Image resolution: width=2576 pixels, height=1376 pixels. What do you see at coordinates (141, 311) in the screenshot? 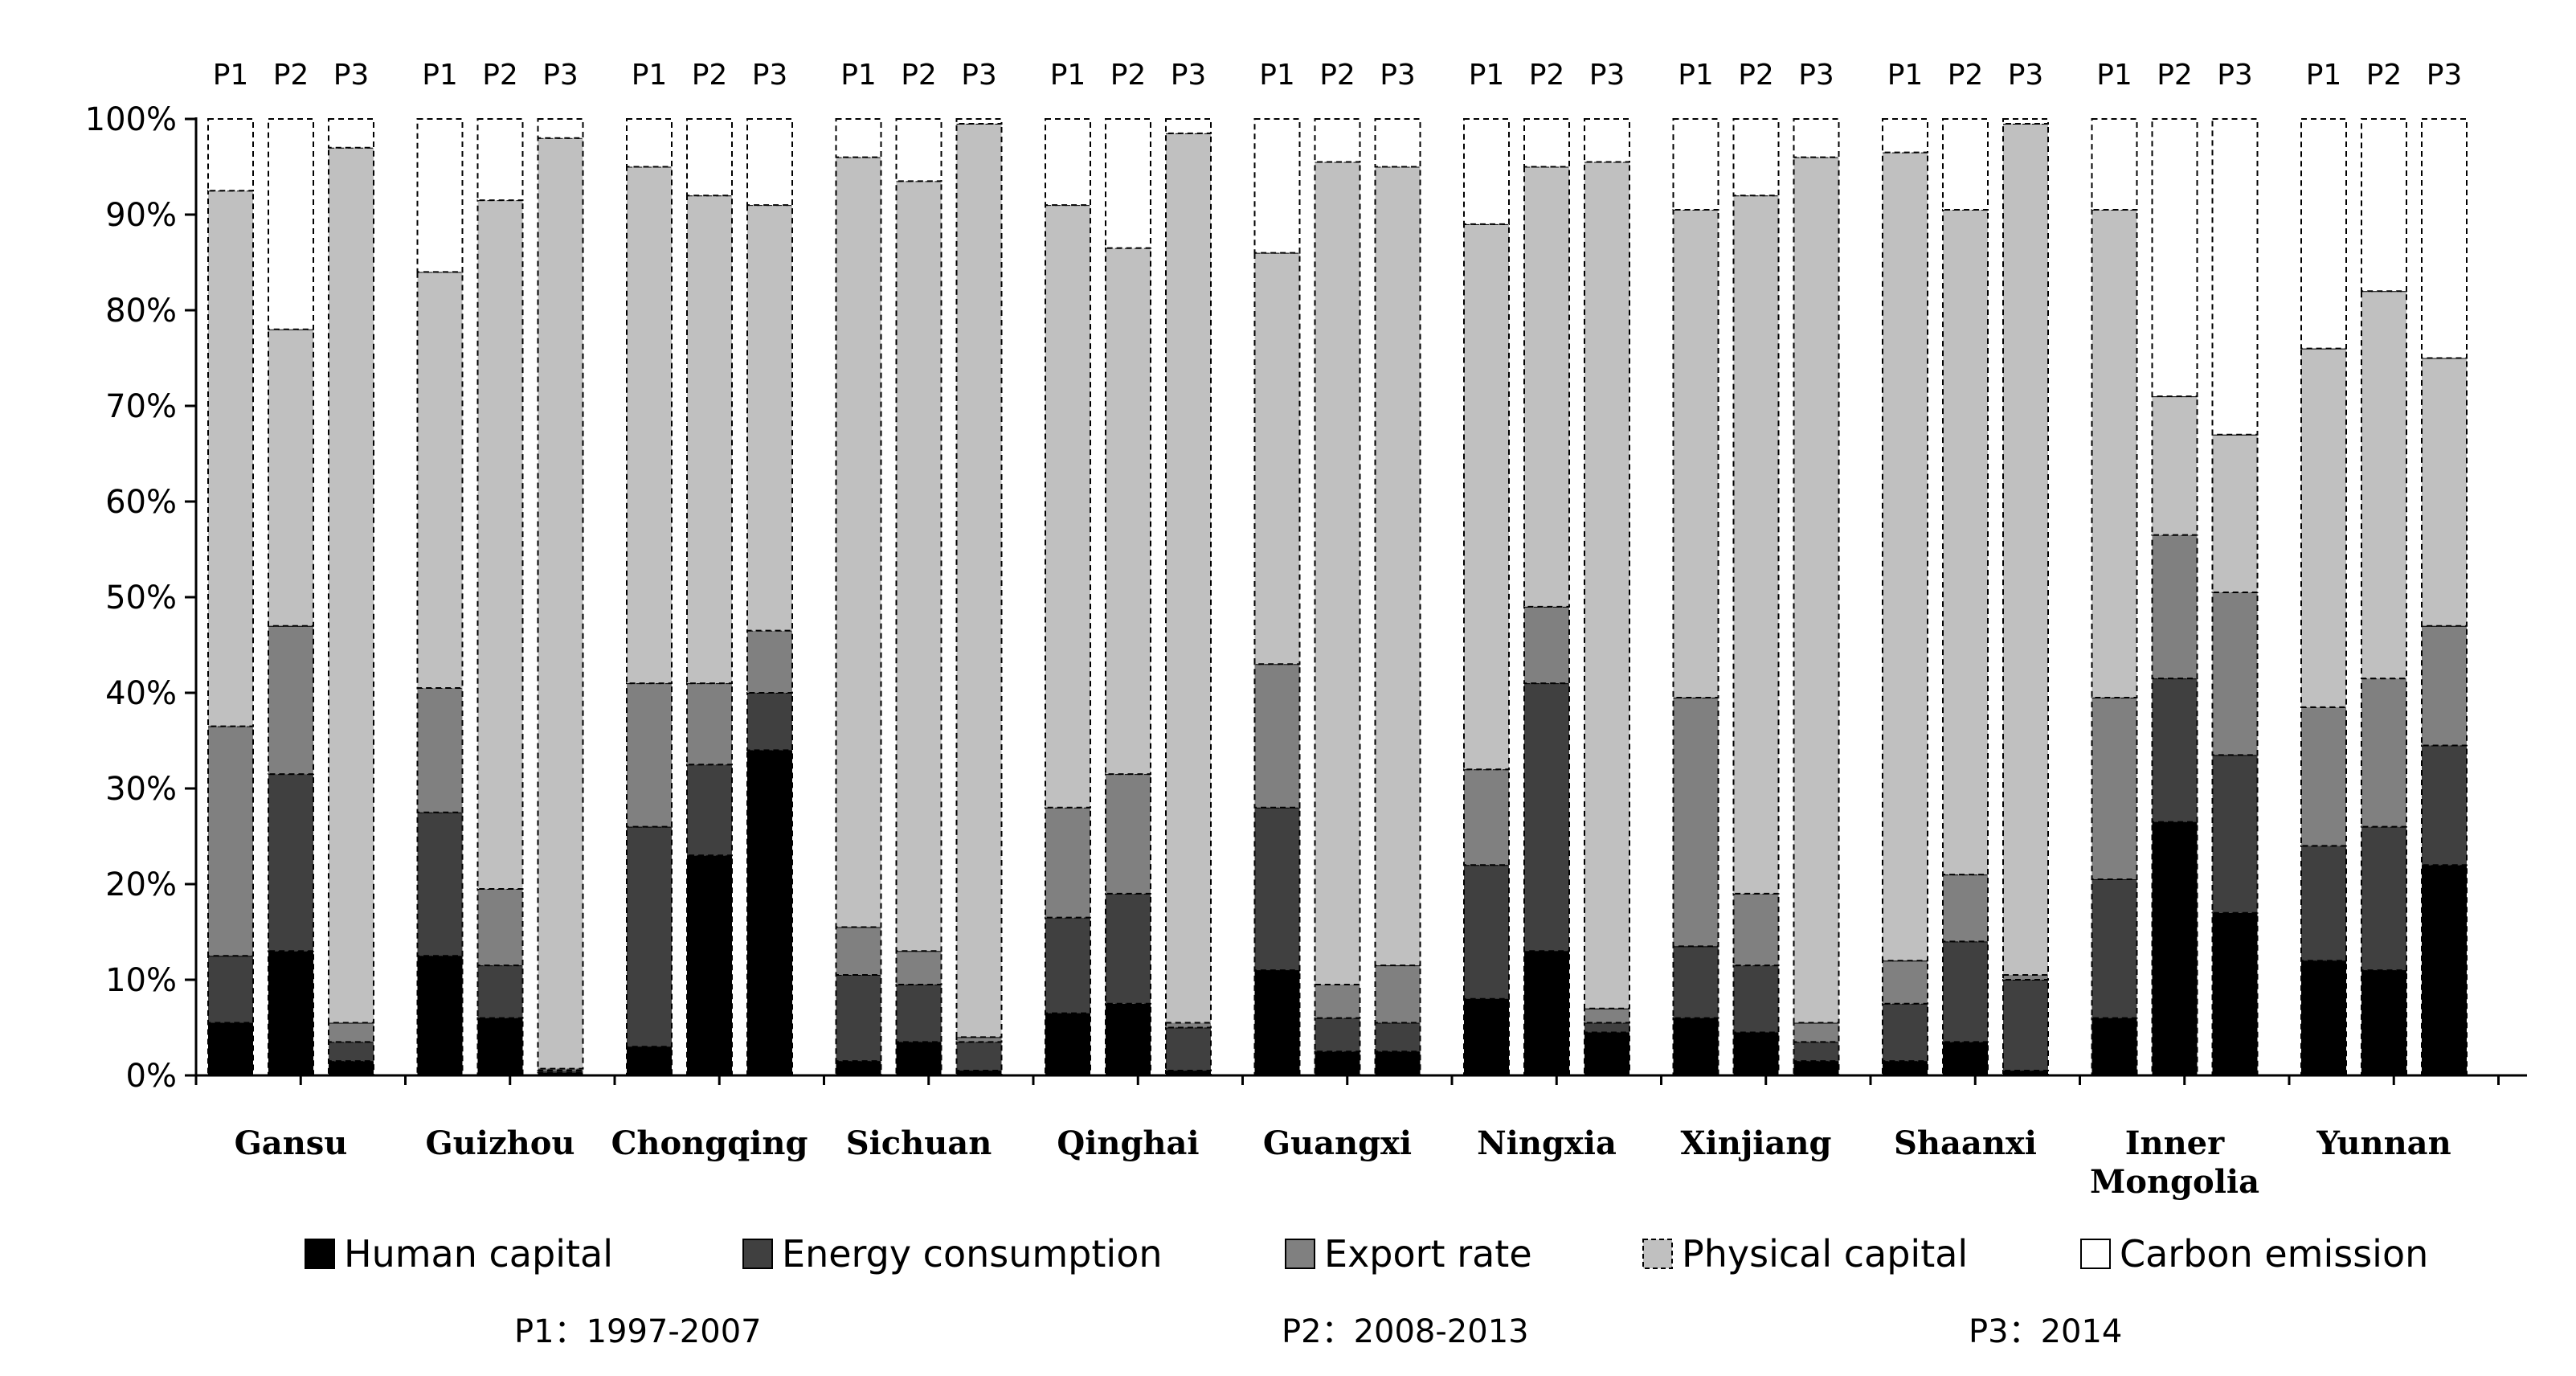
I see `y-tick-label: 80%` at bounding box center [141, 311].